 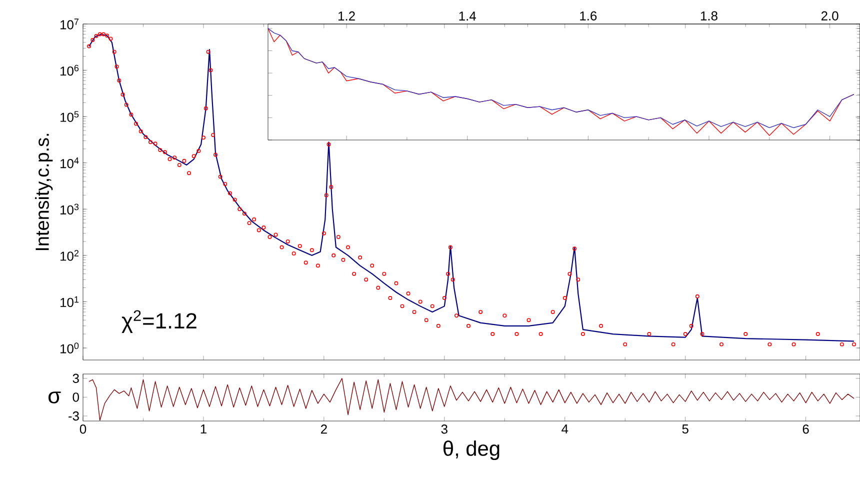 What do you see at coordinates (75, 397) in the screenshot?
I see `y-tick-label: 0` at bounding box center [75, 397].